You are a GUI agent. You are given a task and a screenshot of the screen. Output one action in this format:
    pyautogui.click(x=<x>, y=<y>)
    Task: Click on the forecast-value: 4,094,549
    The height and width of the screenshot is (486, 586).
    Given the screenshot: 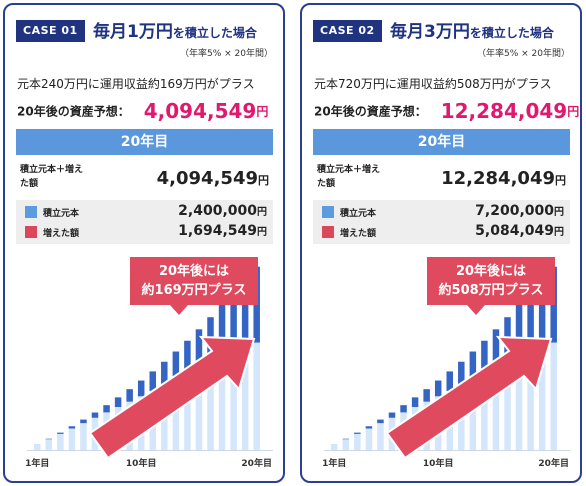 What is the action you would take?
    pyautogui.click(x=200, y=111)
    